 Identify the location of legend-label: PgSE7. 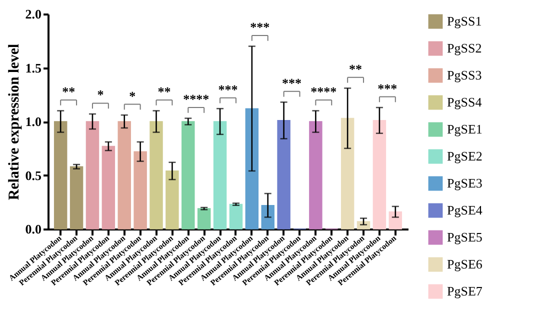
(465, 291).